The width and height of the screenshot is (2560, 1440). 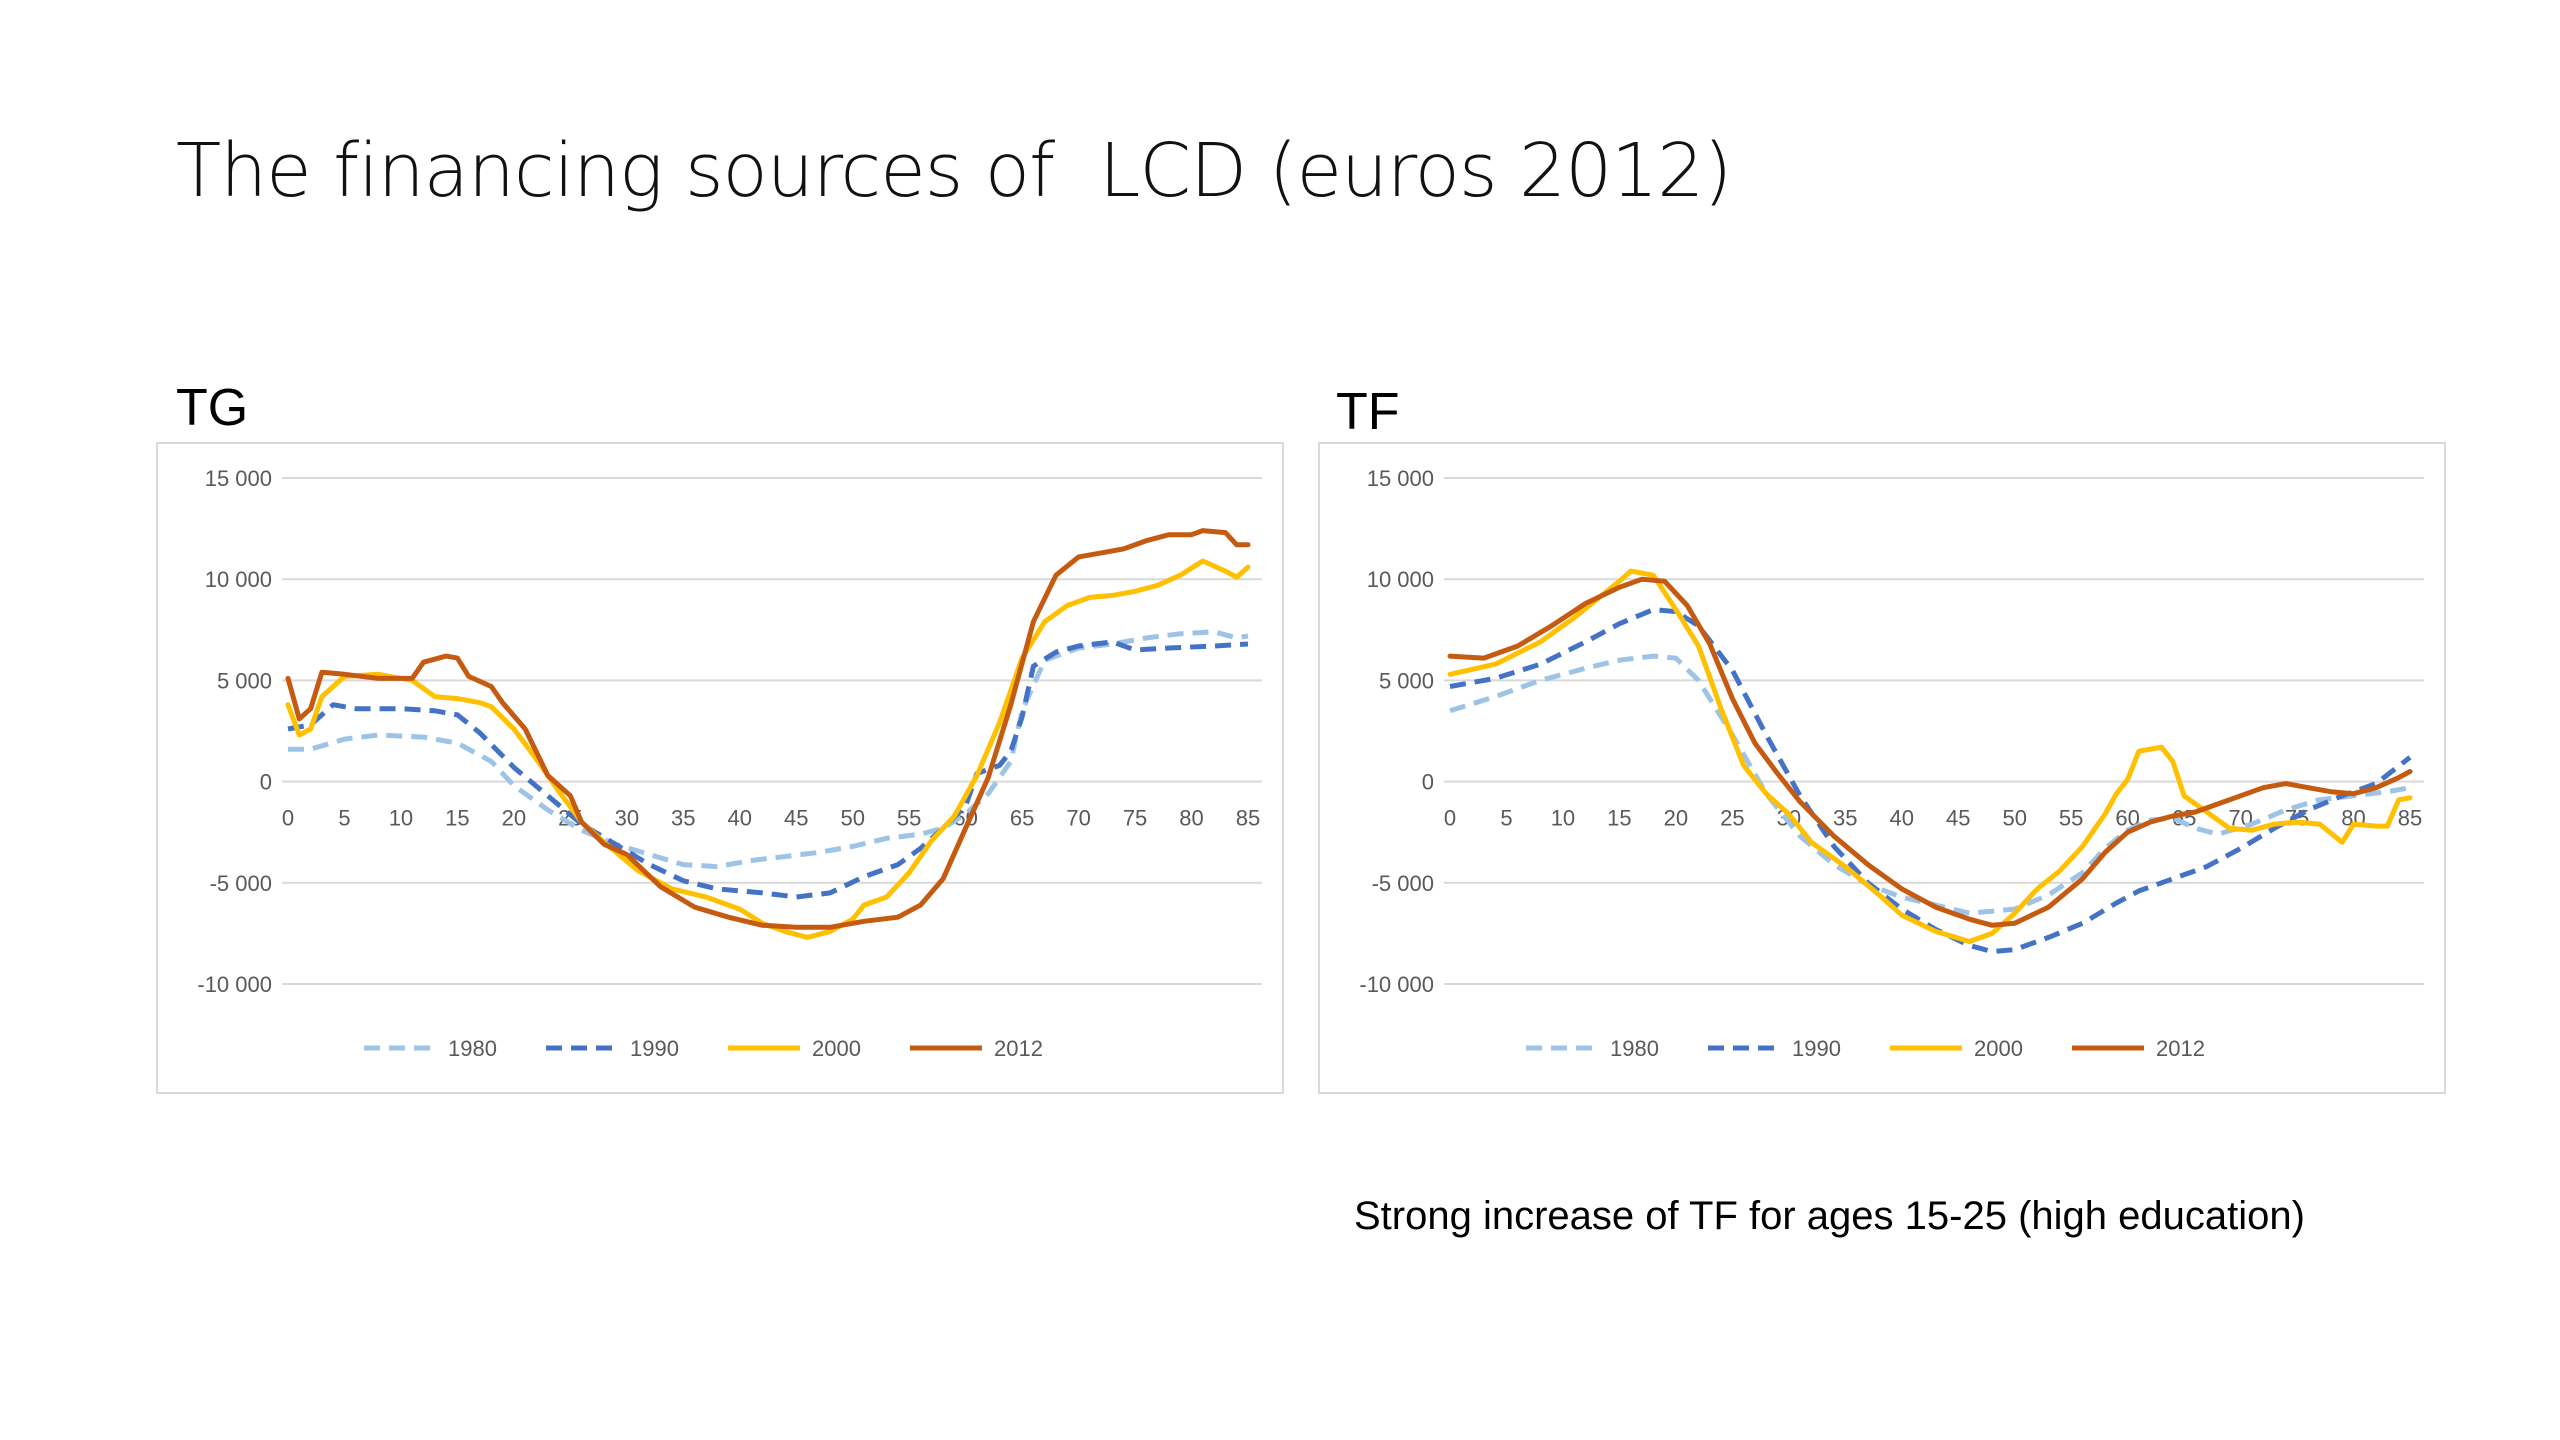 What do you see at coordinates (212, 408) in the screenshot?
I see `tg-panel-label: TG` at bounding box center [212, 408].